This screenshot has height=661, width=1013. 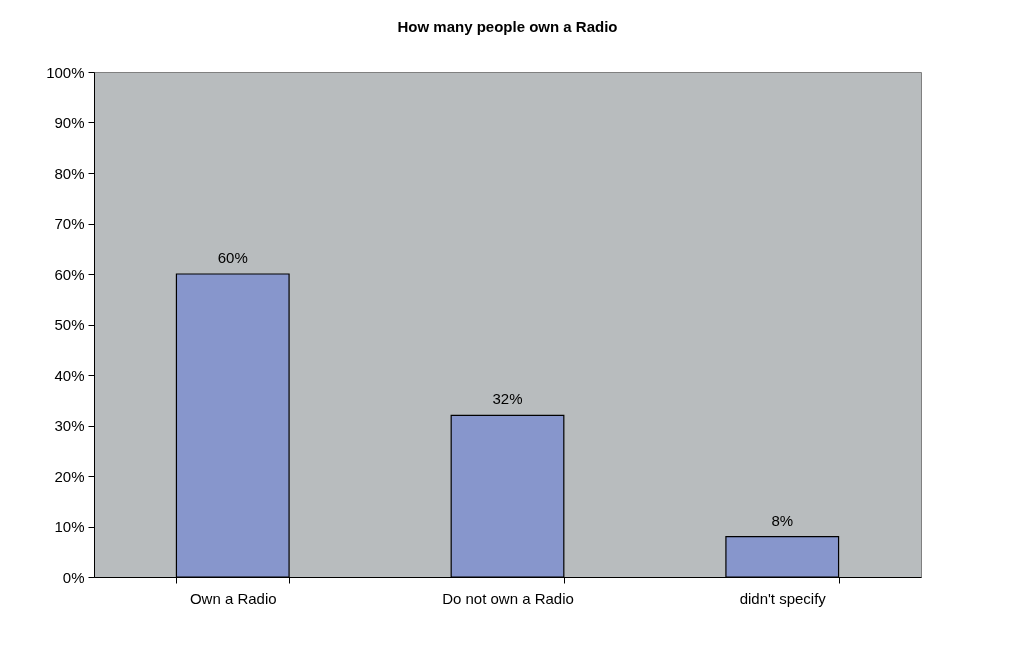 What do you see at coordinates (65, 72) in the screenshot?
I see `y-tick-label: 100%` at bounding box center [65, 72].